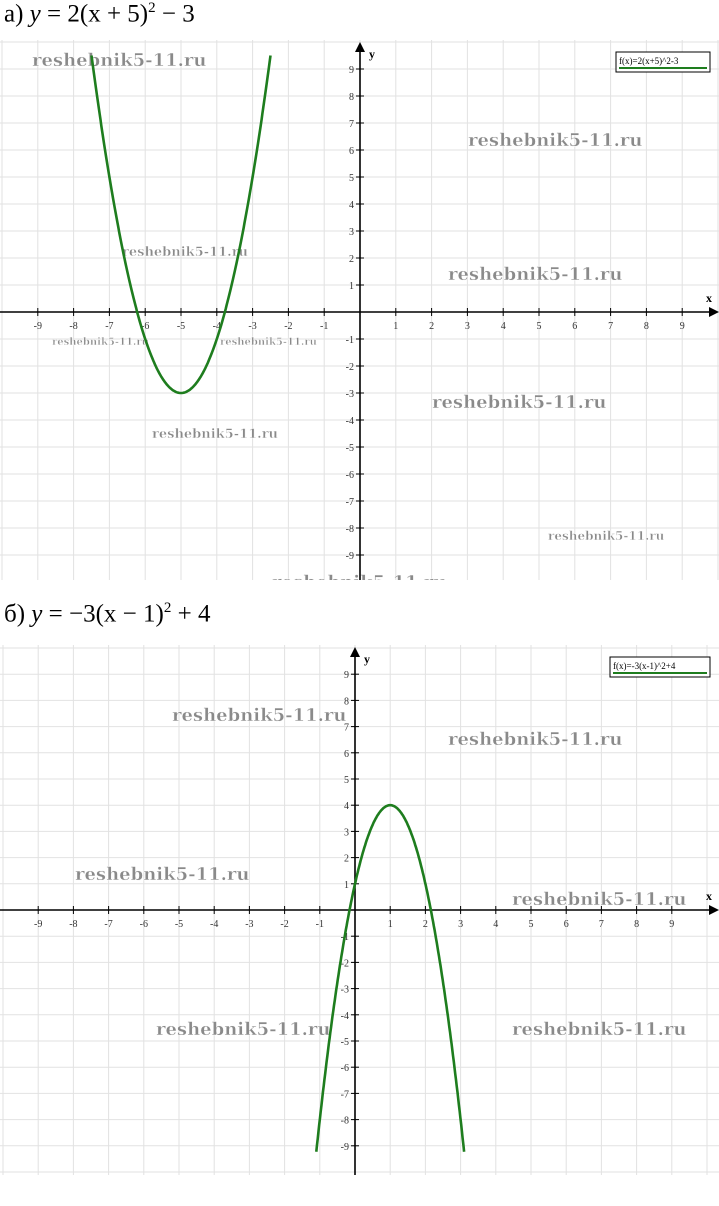 This screenshot has height=1206, width=719. Describe the element at coordinates (167, 608) in the screenshot. I see `title-exp: 2` at that location.